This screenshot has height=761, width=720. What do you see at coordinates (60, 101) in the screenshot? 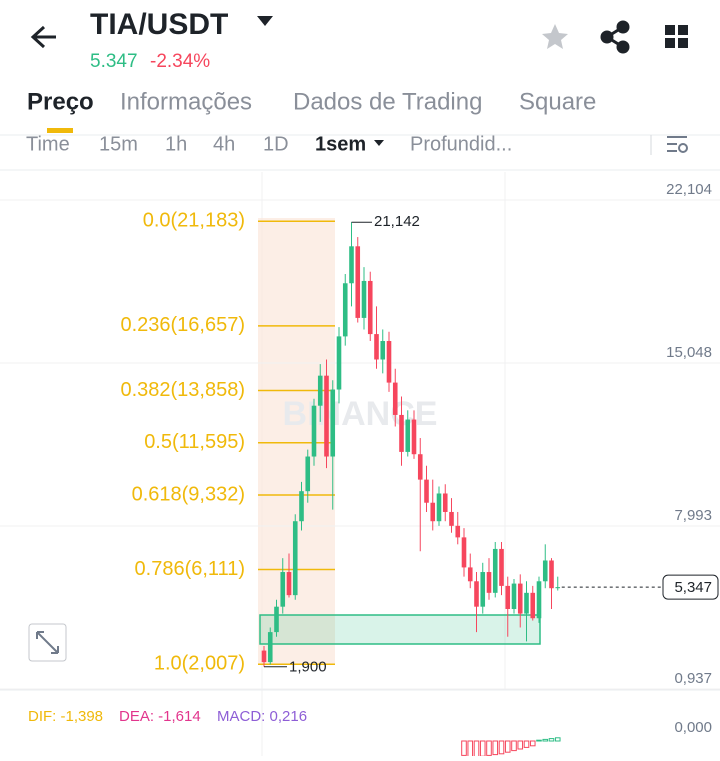
I see `tab: Preço` at bounding box center [60, 101].